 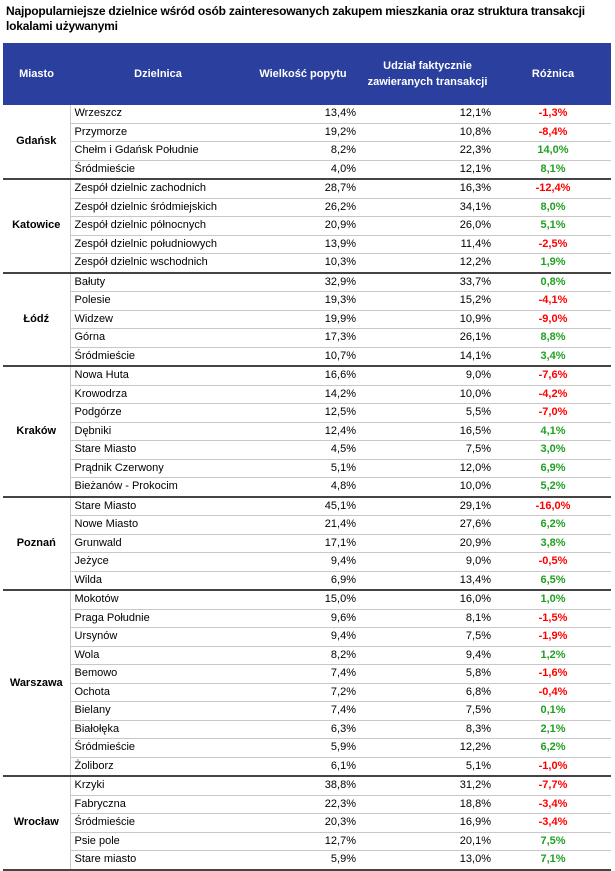 I want to click on share-cell: 9,4%, so click(x=427, y=655).